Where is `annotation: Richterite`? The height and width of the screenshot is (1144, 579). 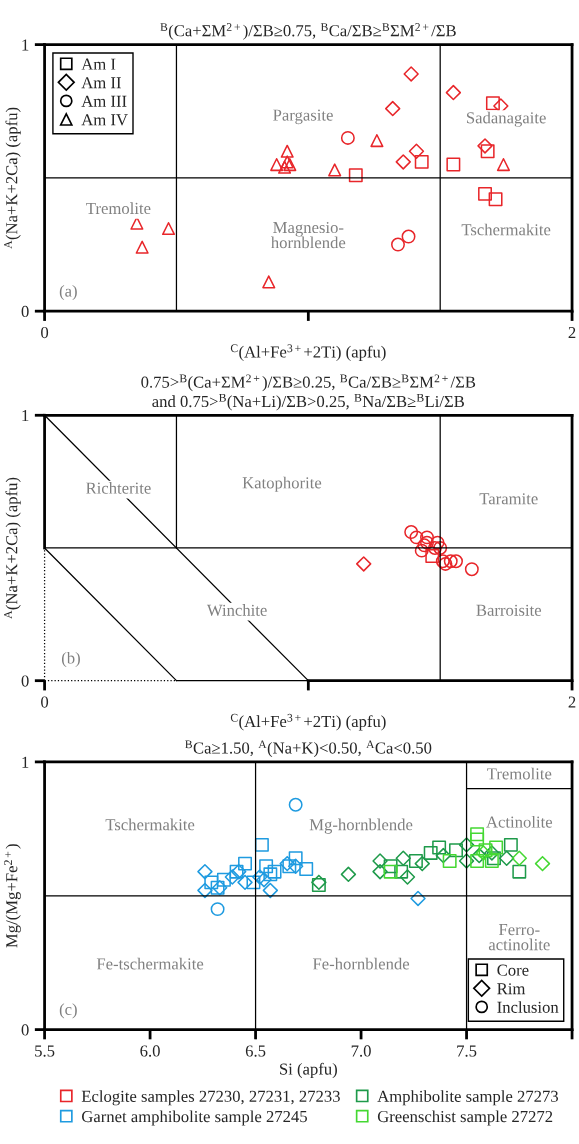
annotation: Richterite is located at coordinates (118, 488).